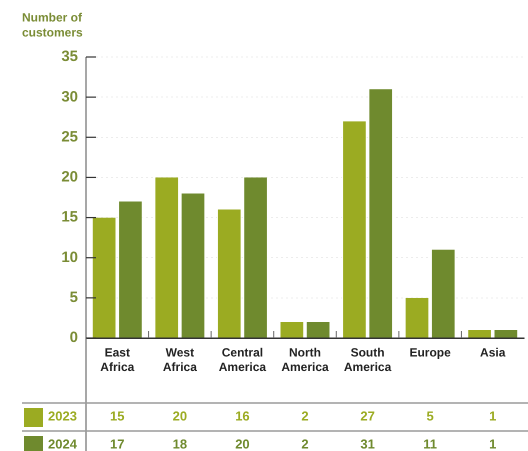  What do you see at coordinates (242, 360) in the screenshot?
I see `x-tick-label: Central America` at bounding box center [242, 360].